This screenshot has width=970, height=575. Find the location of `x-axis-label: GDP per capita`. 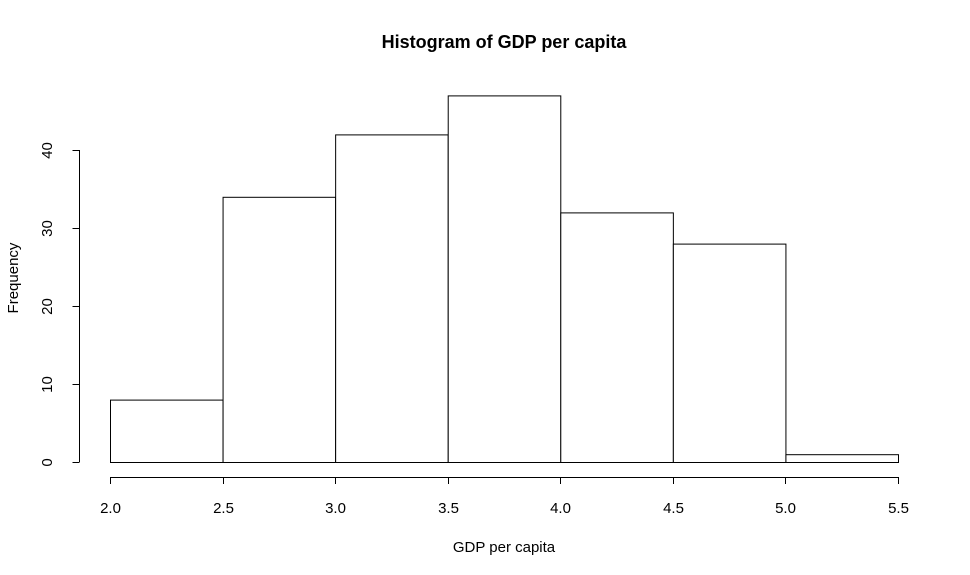

x-axis-label: GDP per capita is located at coordinates (504, 547).